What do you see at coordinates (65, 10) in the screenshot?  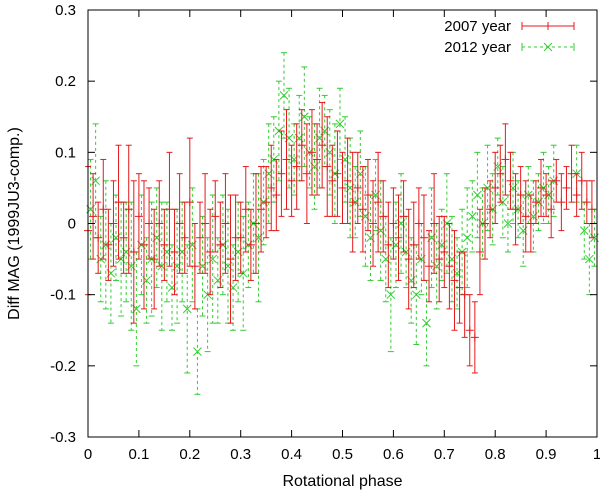 I see `y-tick-label: 0.3` at bounding box center [65, 10].